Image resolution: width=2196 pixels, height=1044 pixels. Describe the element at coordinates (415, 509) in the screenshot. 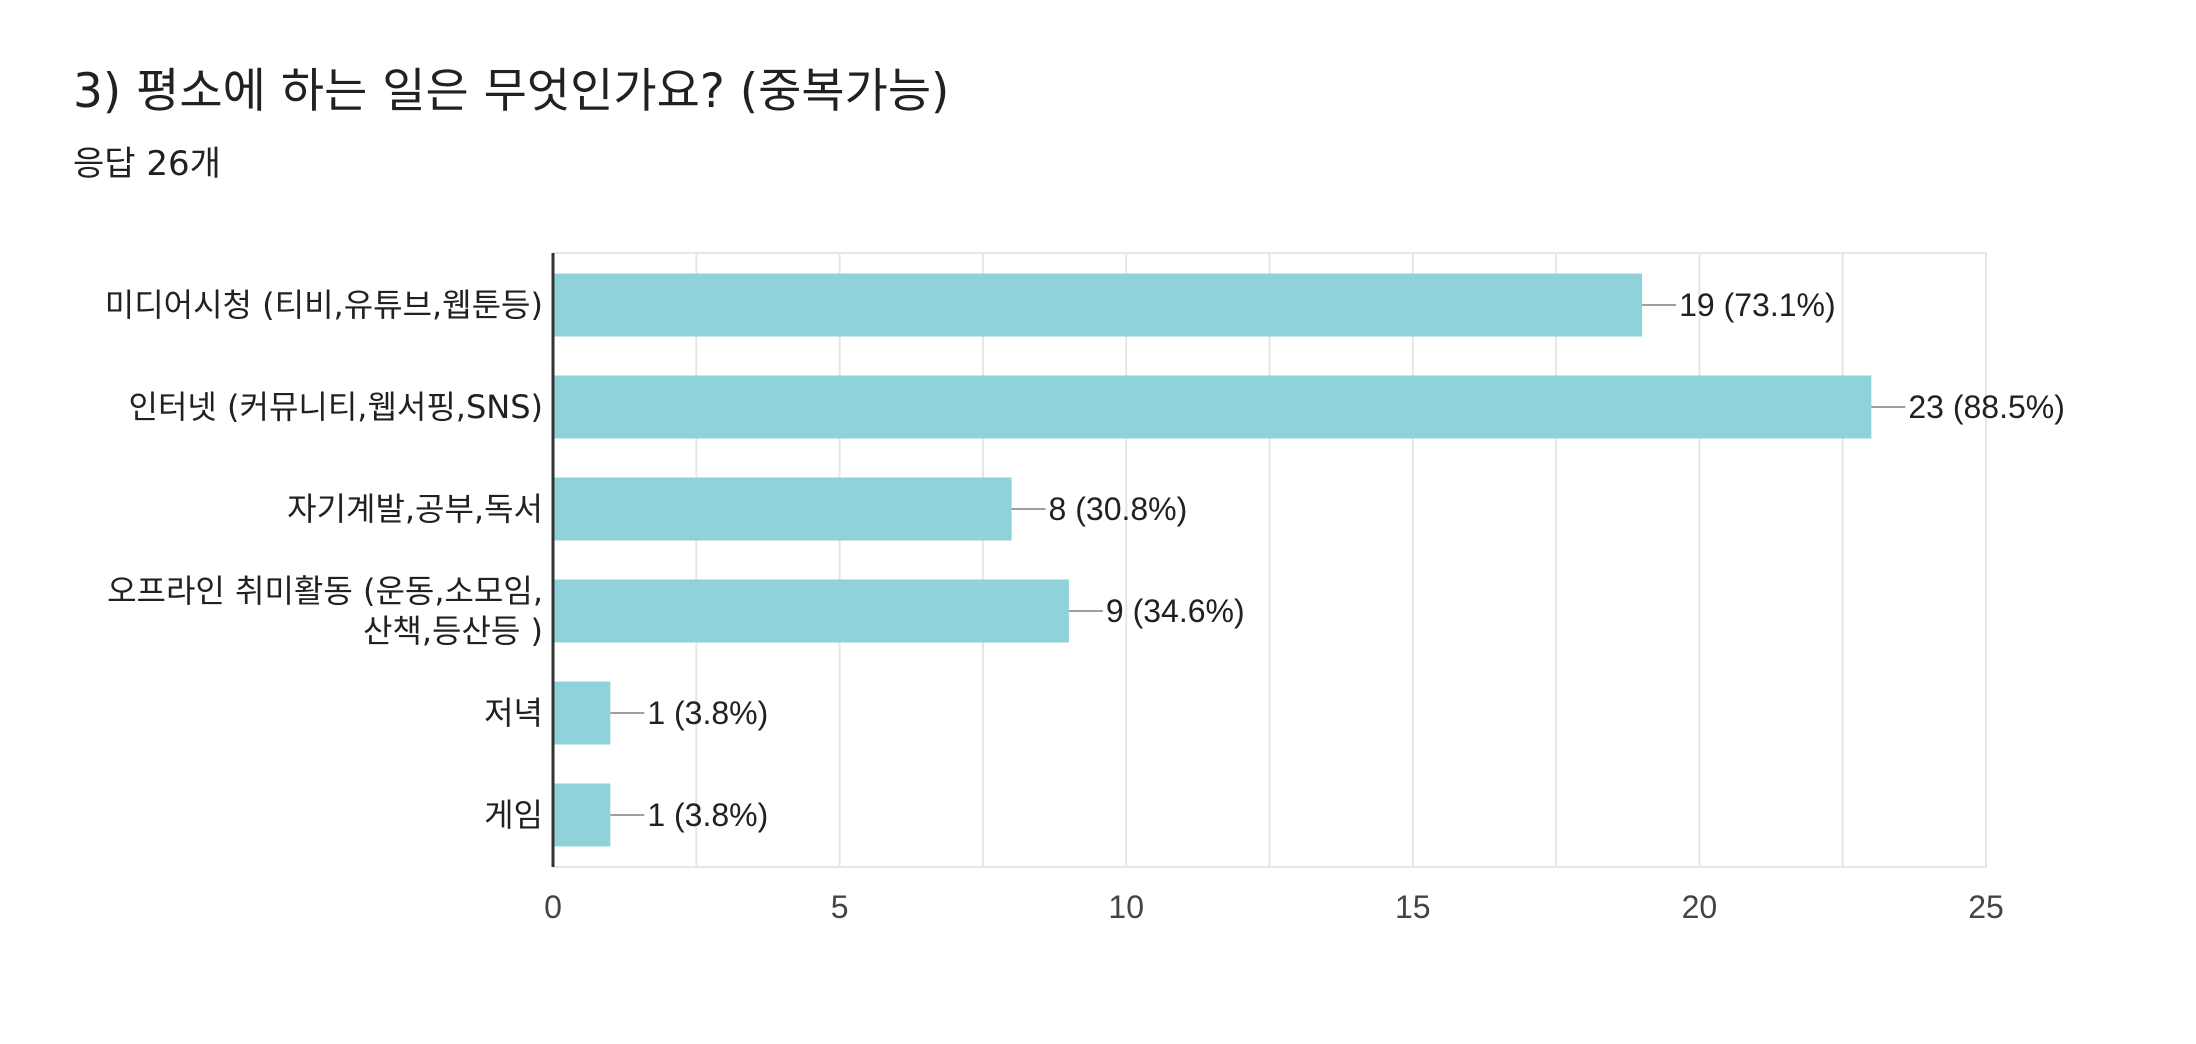

I see `category-label: 자기계발,공부,독서` at that location.